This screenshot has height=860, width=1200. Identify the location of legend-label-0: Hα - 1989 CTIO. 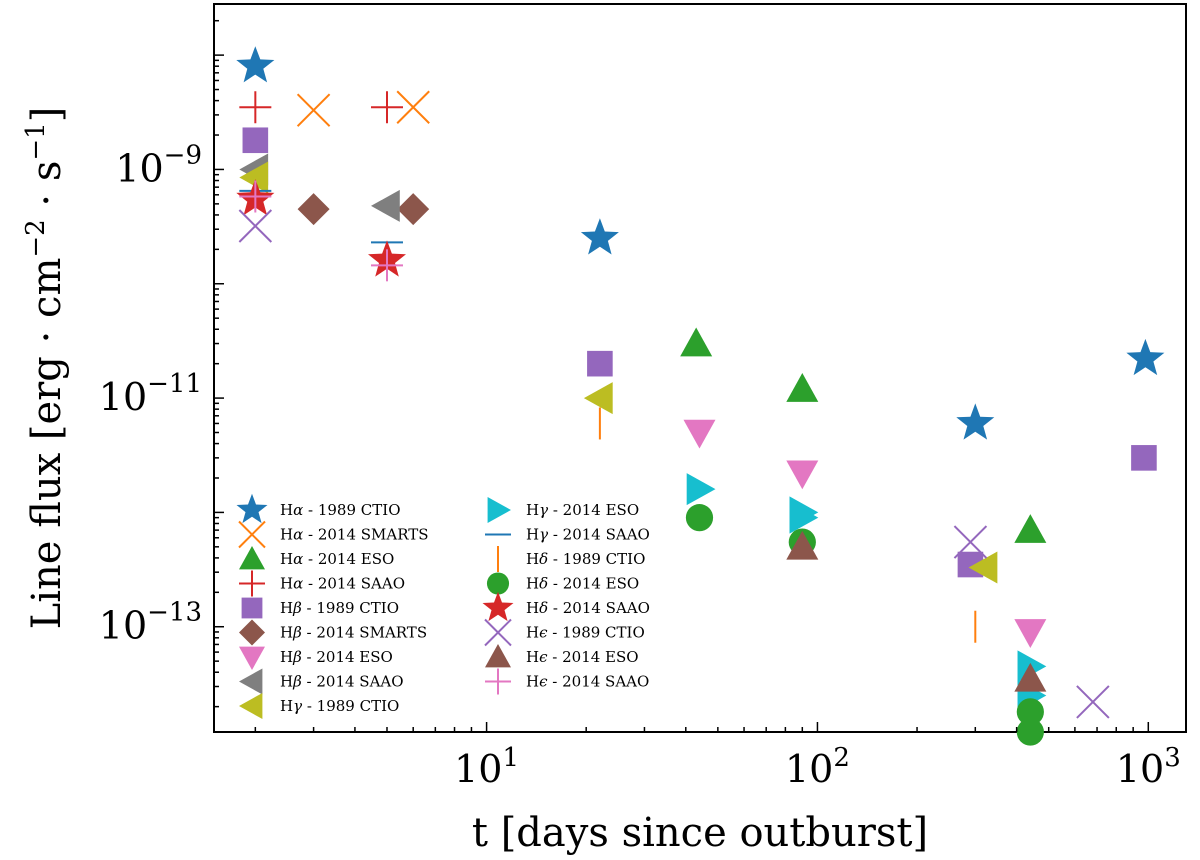
(340, 510).